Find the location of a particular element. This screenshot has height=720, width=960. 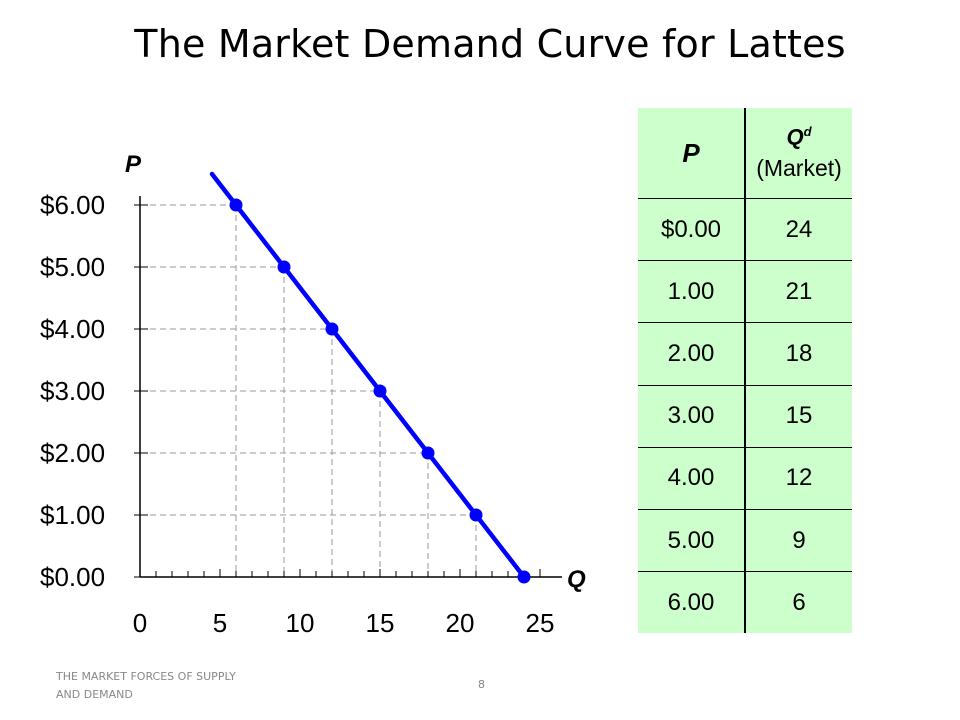

y-axis-label: P is located at coordinates (133, 164).